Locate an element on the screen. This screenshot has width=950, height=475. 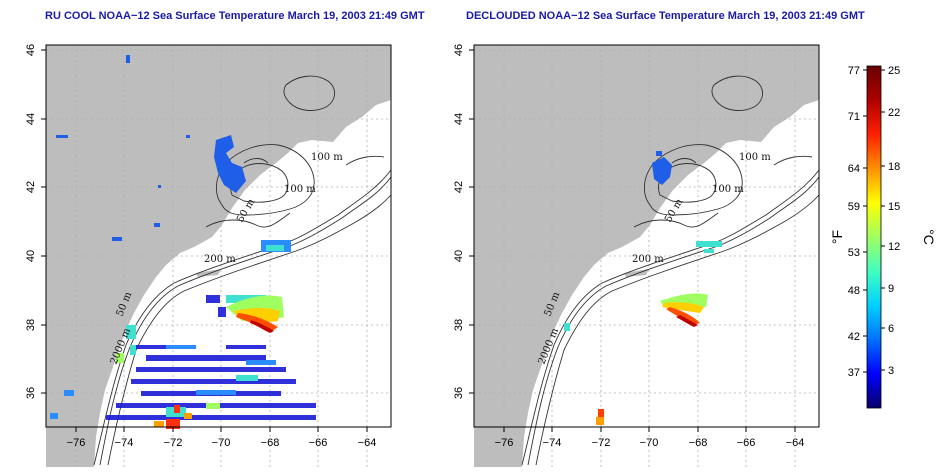
c-tick-label: 25 is located at coordinates (894, 71).